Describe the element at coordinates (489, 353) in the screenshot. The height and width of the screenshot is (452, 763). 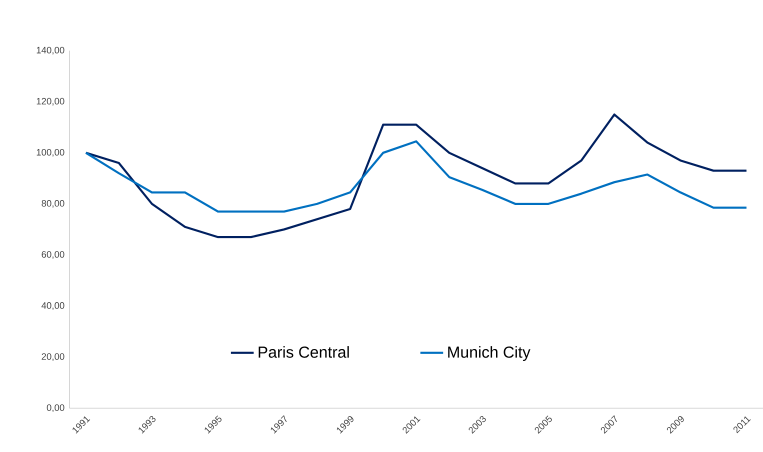
I see `legend-label: Munich City` at that location.